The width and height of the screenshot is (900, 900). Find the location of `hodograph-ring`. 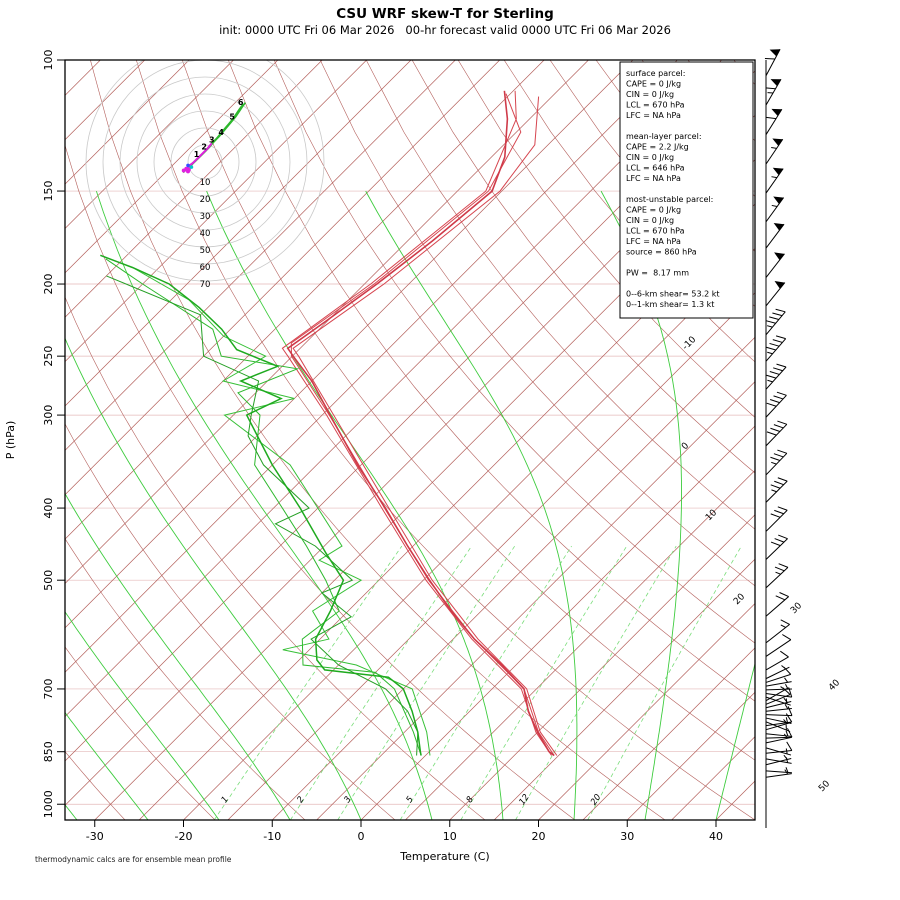

hodograph-ring is located at coordinates (205, 162).